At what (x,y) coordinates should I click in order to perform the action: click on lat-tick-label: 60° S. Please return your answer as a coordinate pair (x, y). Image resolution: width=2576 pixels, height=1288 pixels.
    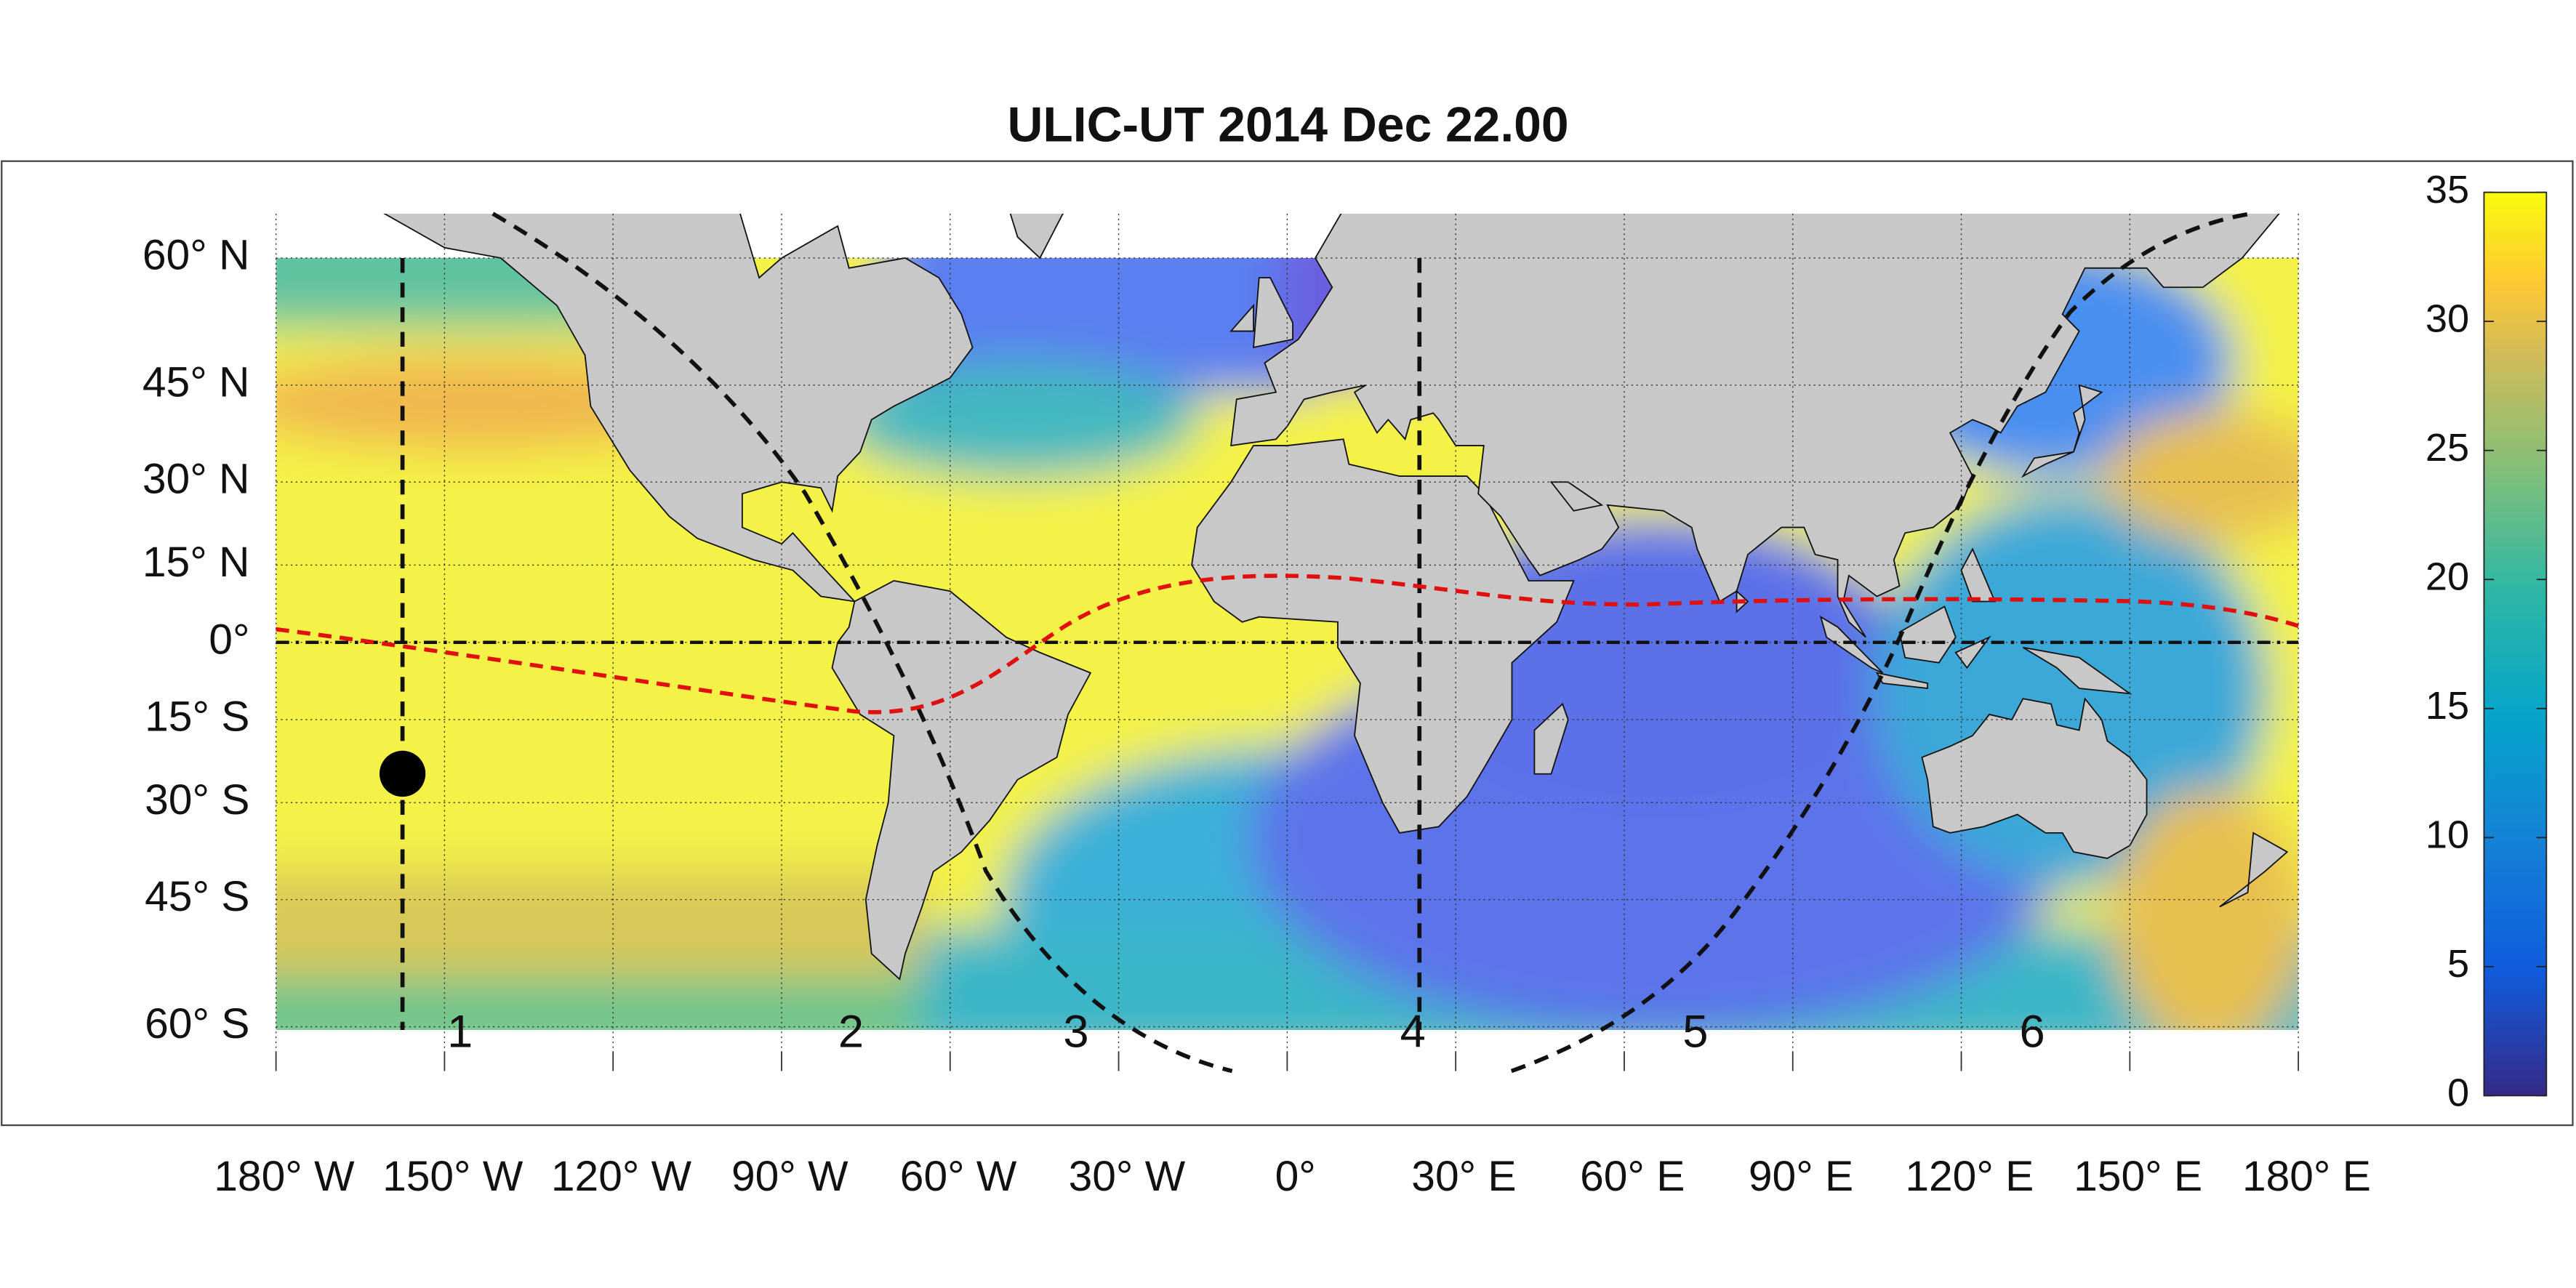
    Looking at the image, I should click on (197, 1023).